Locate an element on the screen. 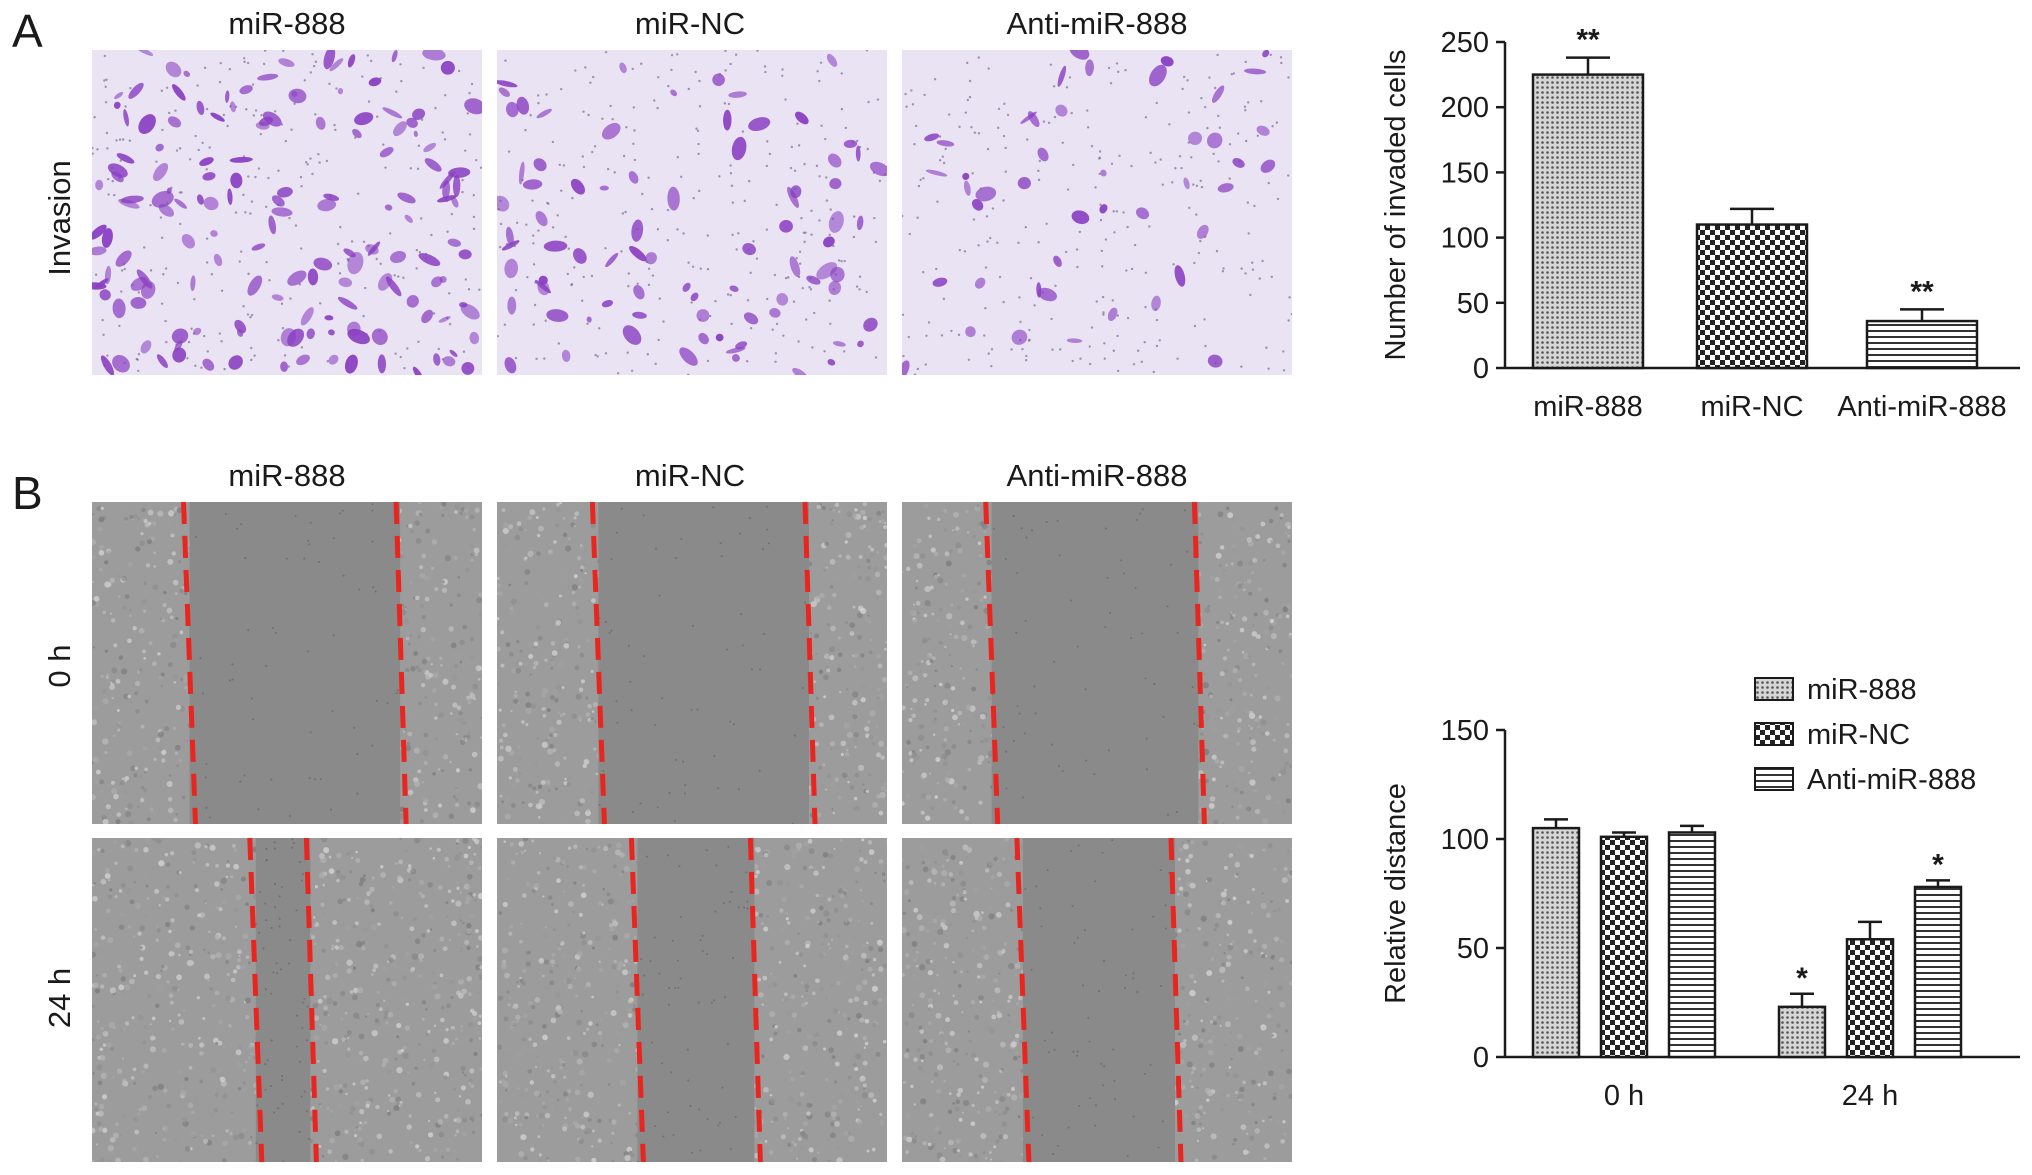  y-tick-label: 250 is located at coordinates (1465, 43).